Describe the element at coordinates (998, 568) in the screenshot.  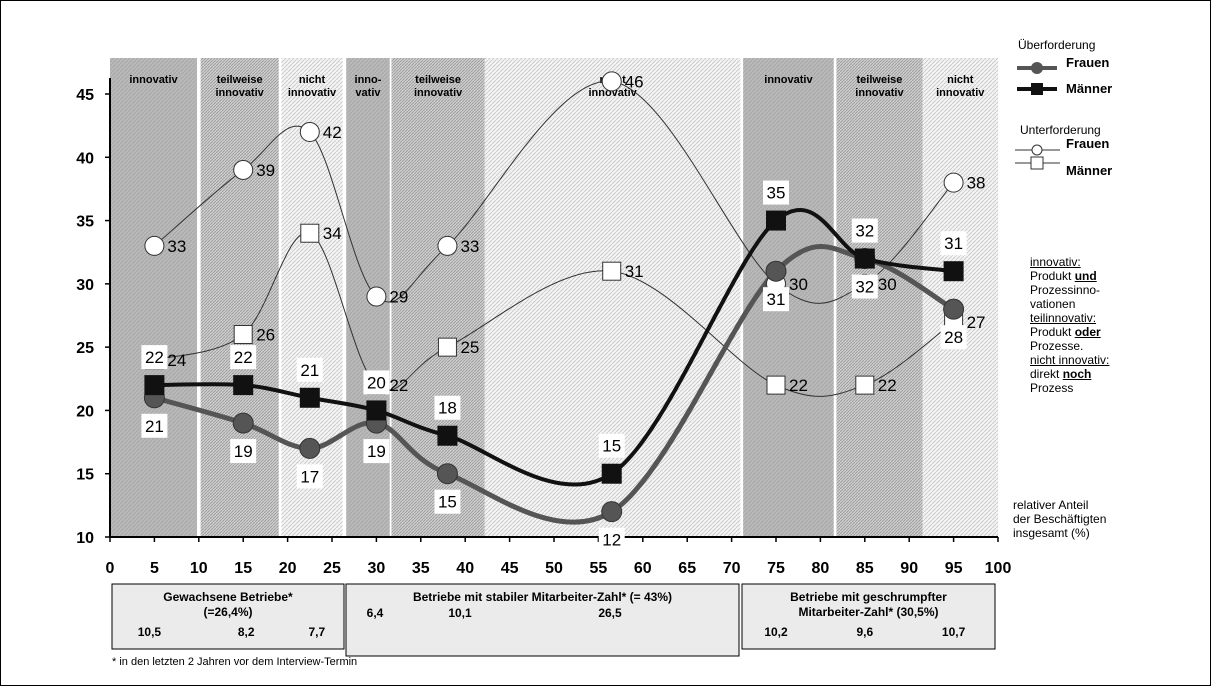
I see `x-tick-label-100: 100` at that location.